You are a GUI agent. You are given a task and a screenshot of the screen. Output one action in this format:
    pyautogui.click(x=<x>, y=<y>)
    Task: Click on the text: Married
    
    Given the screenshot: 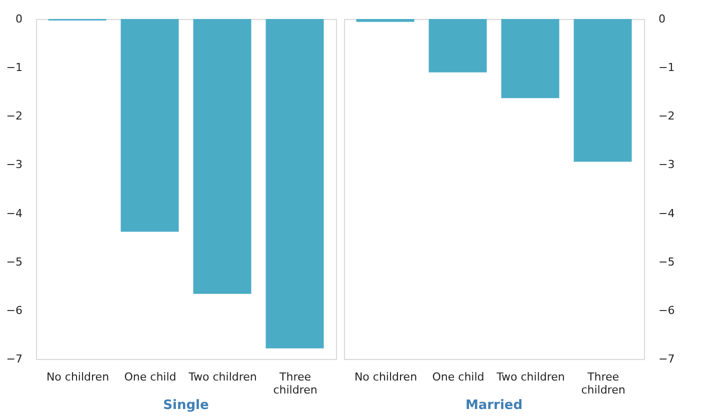 What is the action you would take?
    pyautogui.click(x=494, y=405)
    